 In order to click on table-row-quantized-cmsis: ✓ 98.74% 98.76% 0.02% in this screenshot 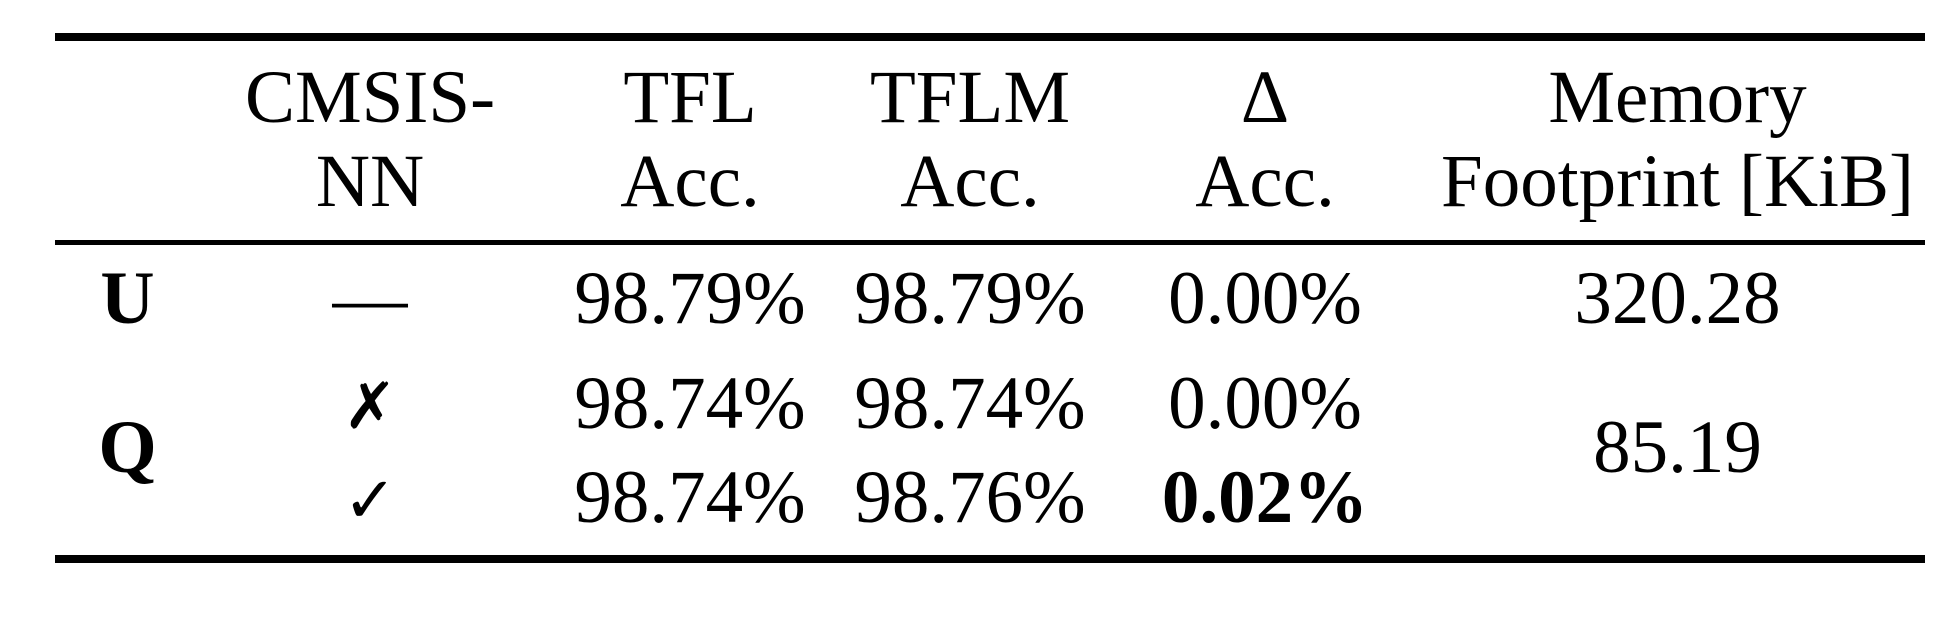, I will do `click(990, 498)`.